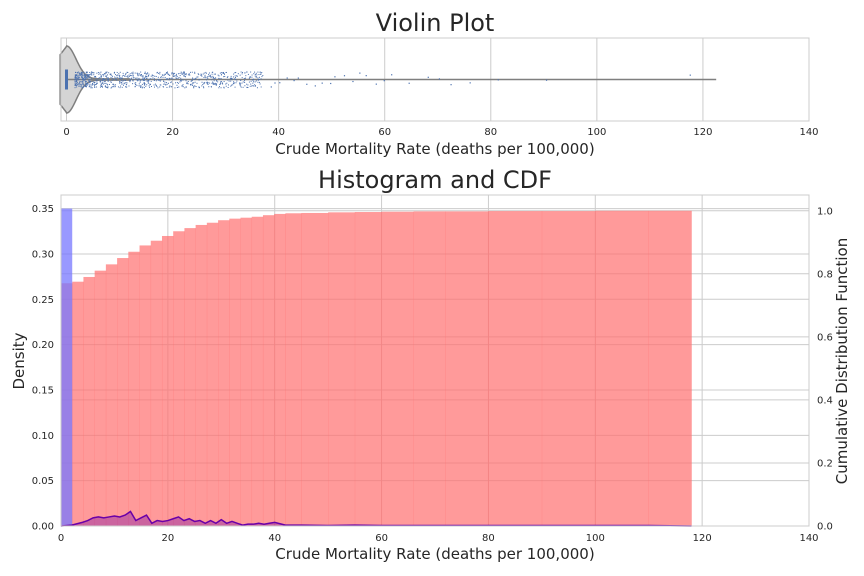  I want to click on histogram-y-tick-label: 0.00, so click(43, 527).